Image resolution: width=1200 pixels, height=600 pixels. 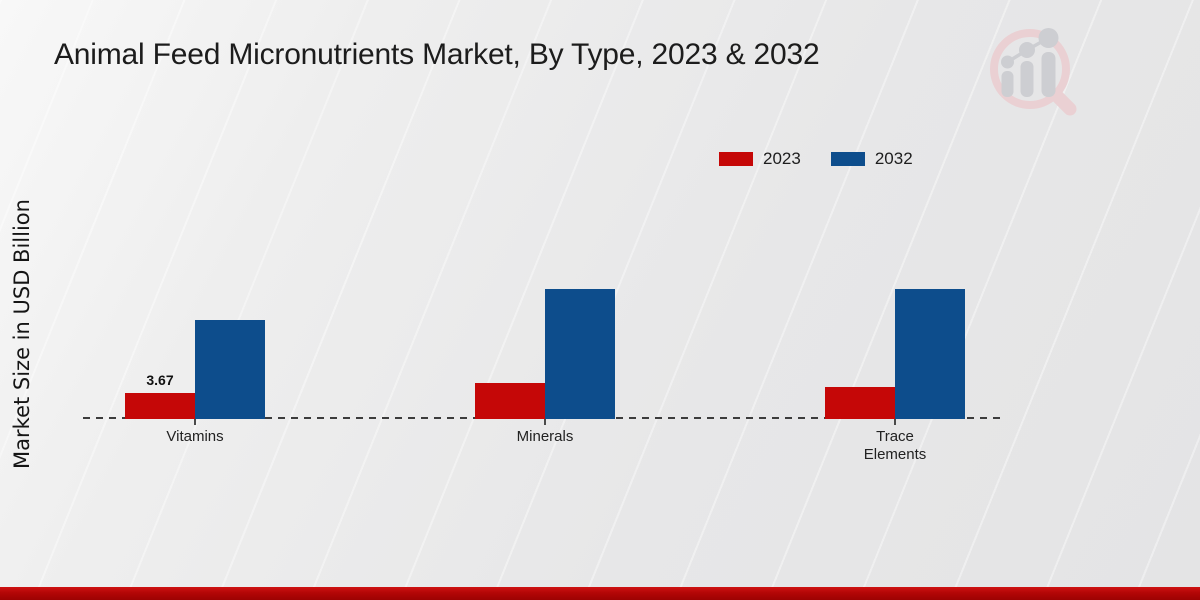 What do you see at coordinates (195, 436) in the screenshot?
I see `category-label: Vitamins` at bounding box center [195, 436].